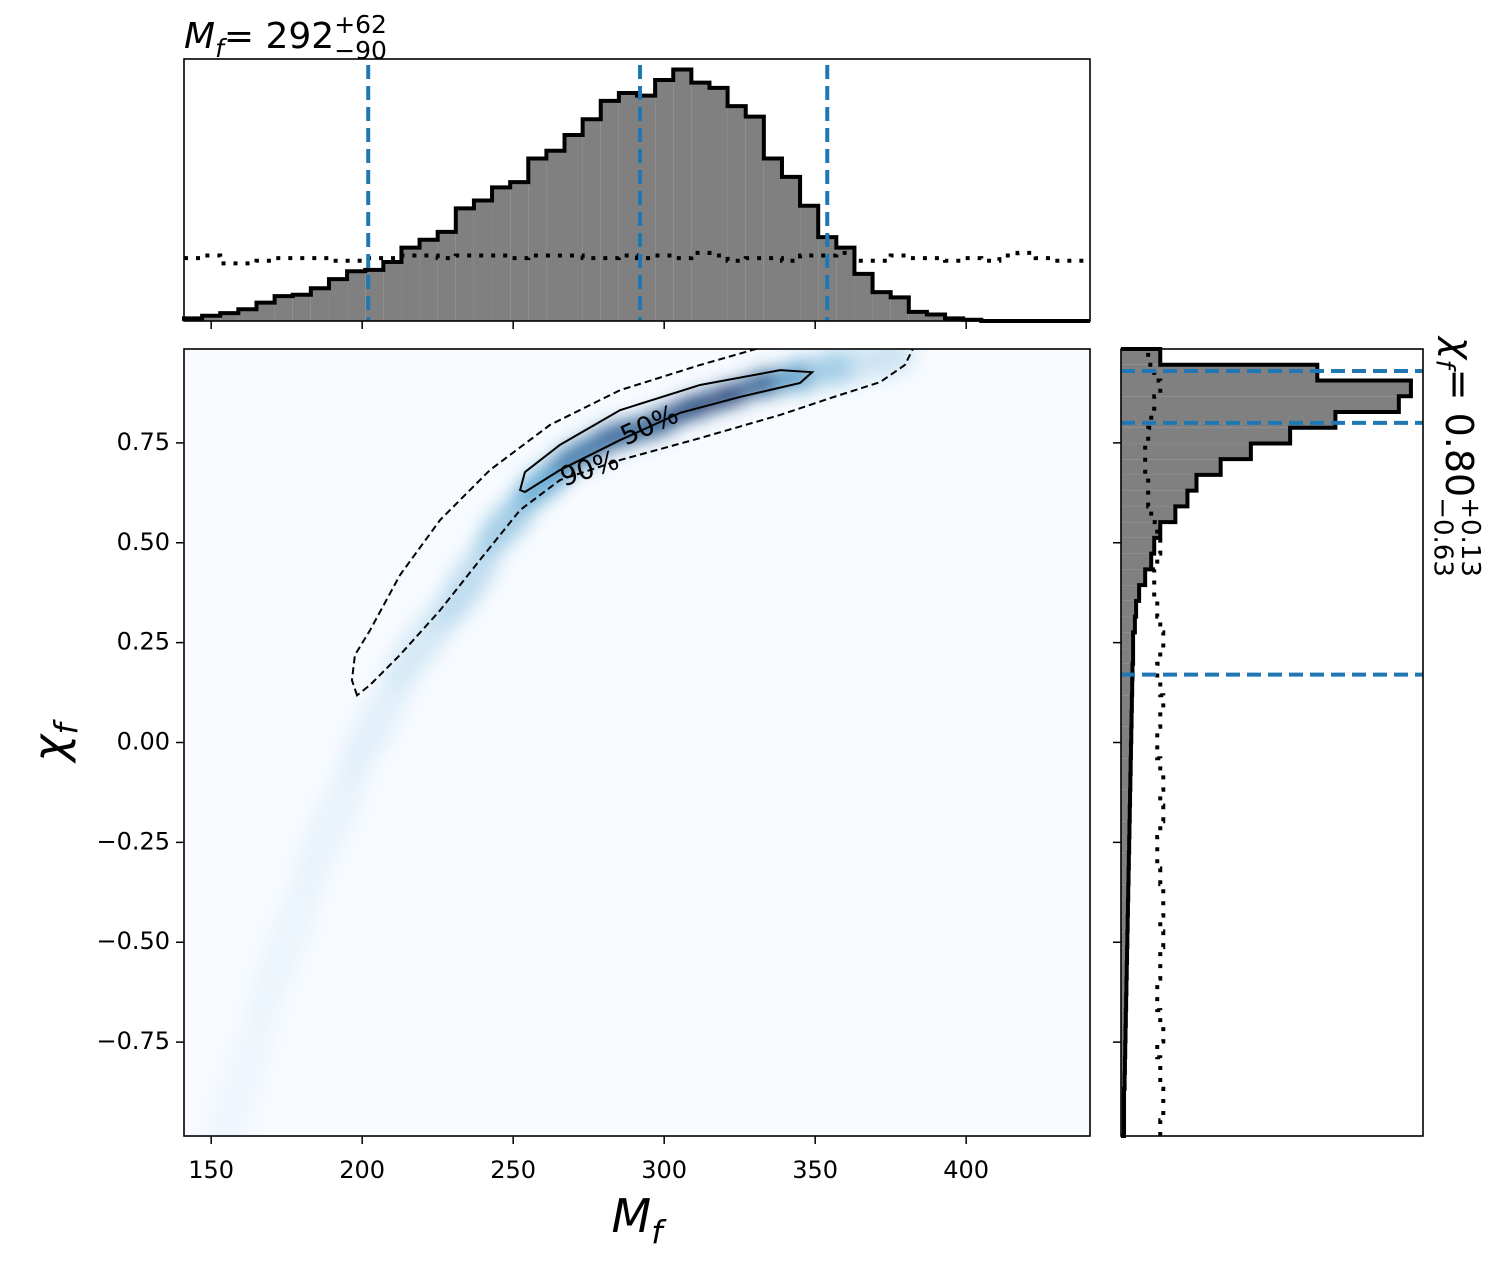  What do you see at coordinates (468, 582) in the screenshot?
I see `density-cell` at bounding box center [468, 582].